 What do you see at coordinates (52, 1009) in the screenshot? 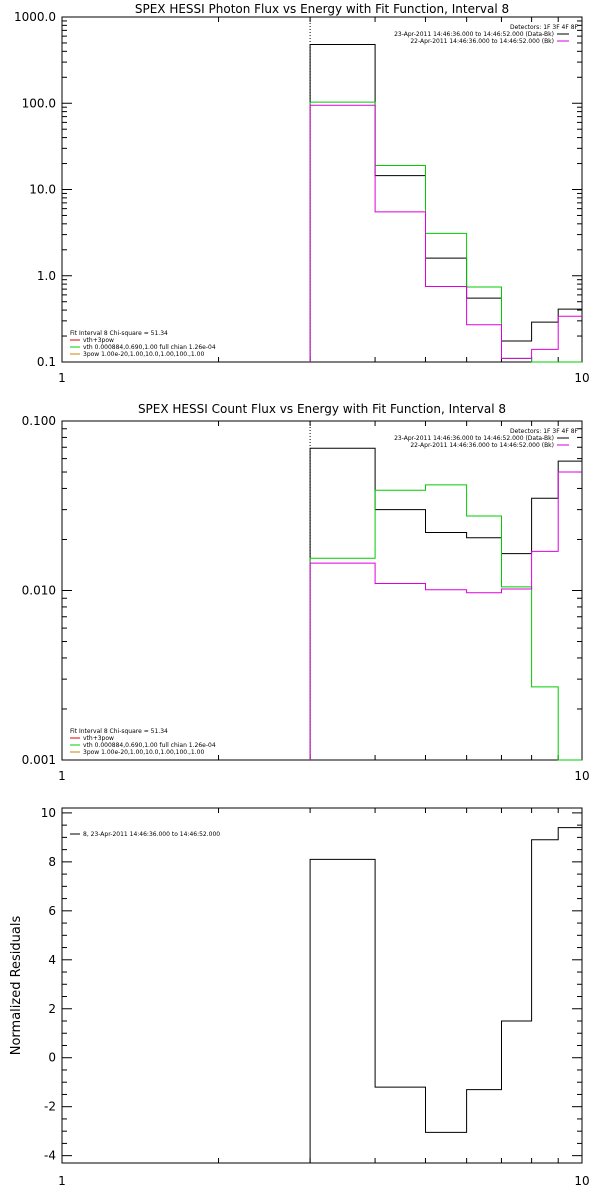
I see `y-tick-label: 2` at bounding box center [52, 1009].